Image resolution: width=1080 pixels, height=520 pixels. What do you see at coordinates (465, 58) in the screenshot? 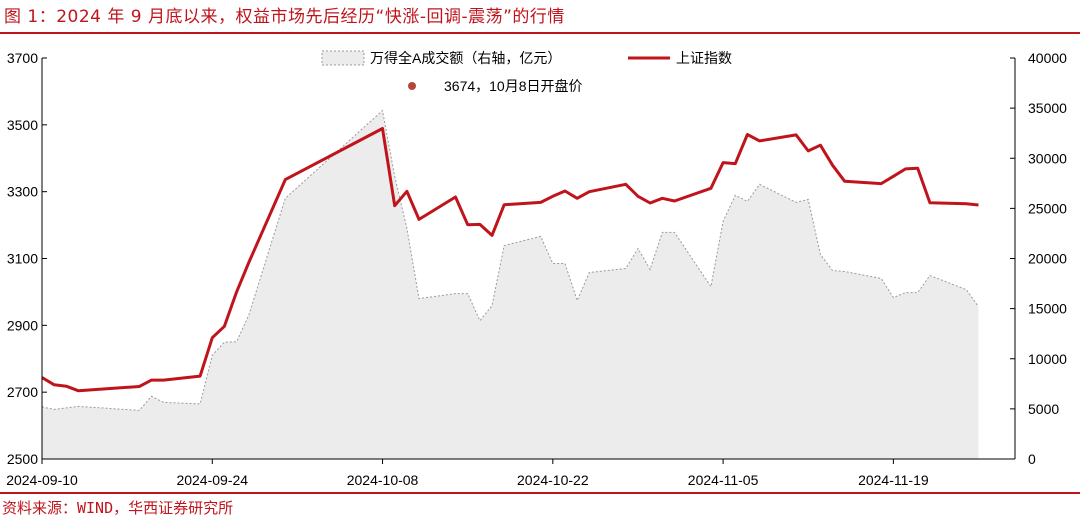
I see `legend-area-label: 万得全A成交额（右轴，亿元）` at bounding box center [465, 58].